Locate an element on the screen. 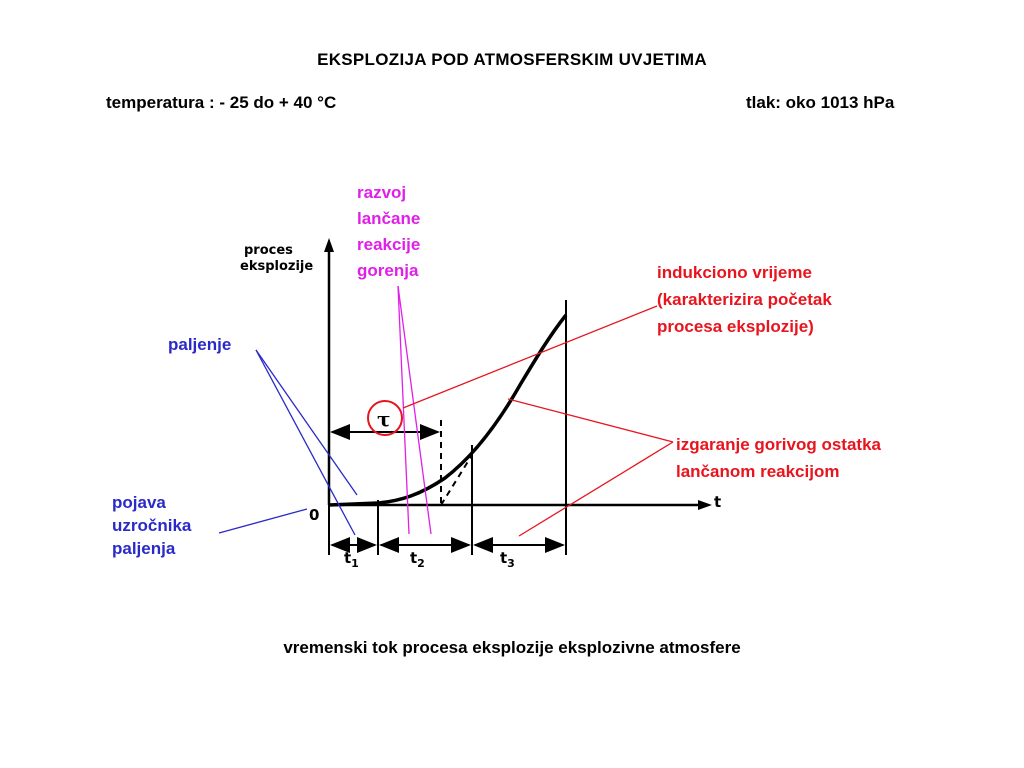 The image size is (1024, 768). tau-label: τ is located at coordinates (383, 419).